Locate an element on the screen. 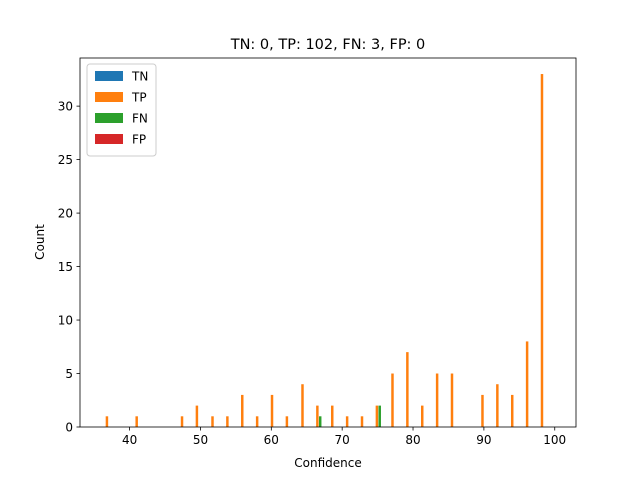  legend-label-tn: TN is located at coordinates (139, 77).